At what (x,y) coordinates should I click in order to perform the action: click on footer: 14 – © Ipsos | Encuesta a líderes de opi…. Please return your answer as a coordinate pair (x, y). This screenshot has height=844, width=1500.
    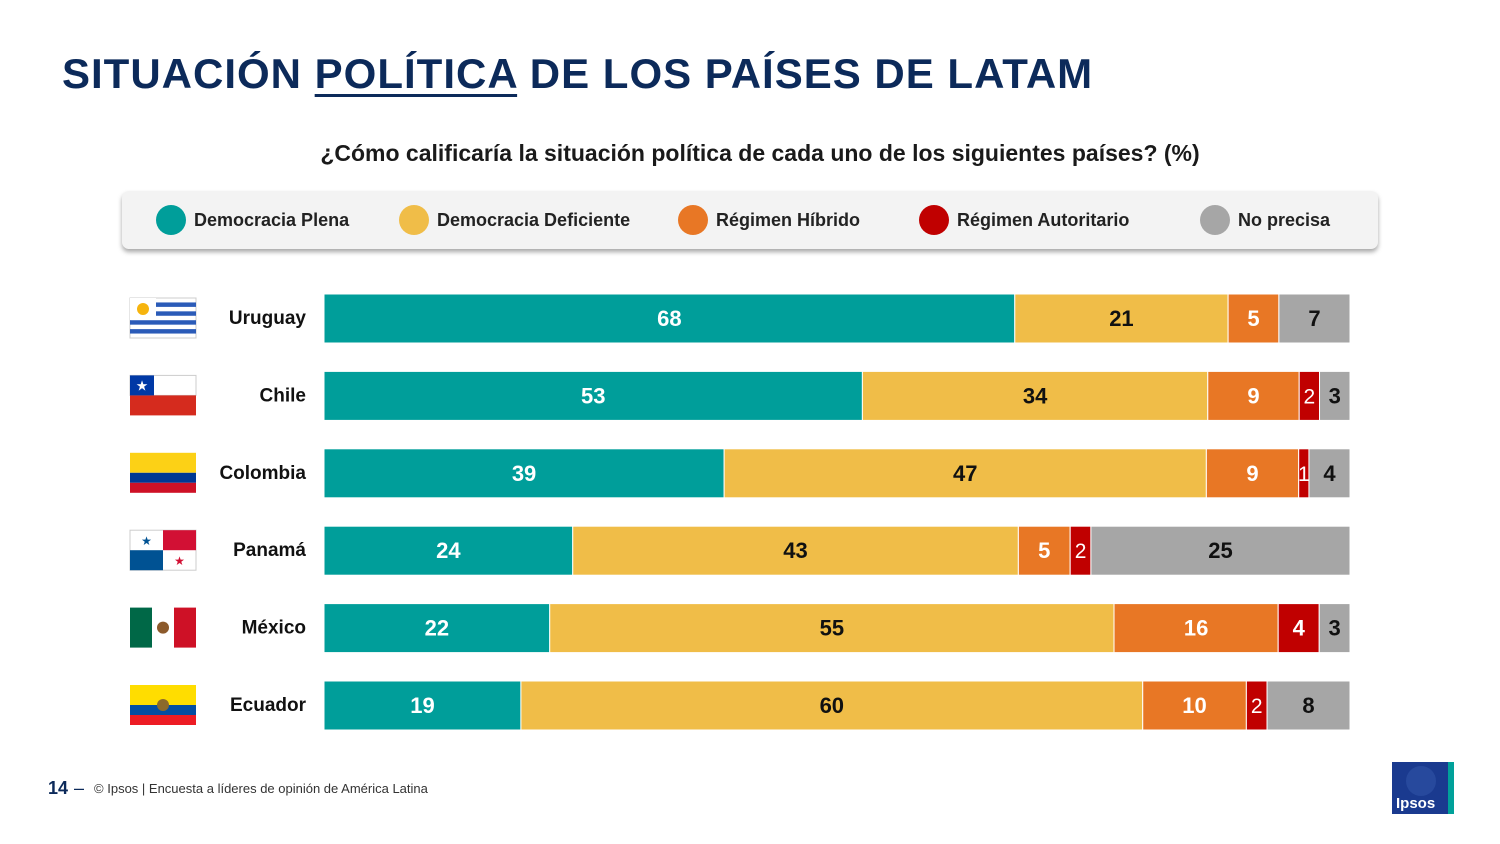
    Looking at the image, I should click on (238, 788).